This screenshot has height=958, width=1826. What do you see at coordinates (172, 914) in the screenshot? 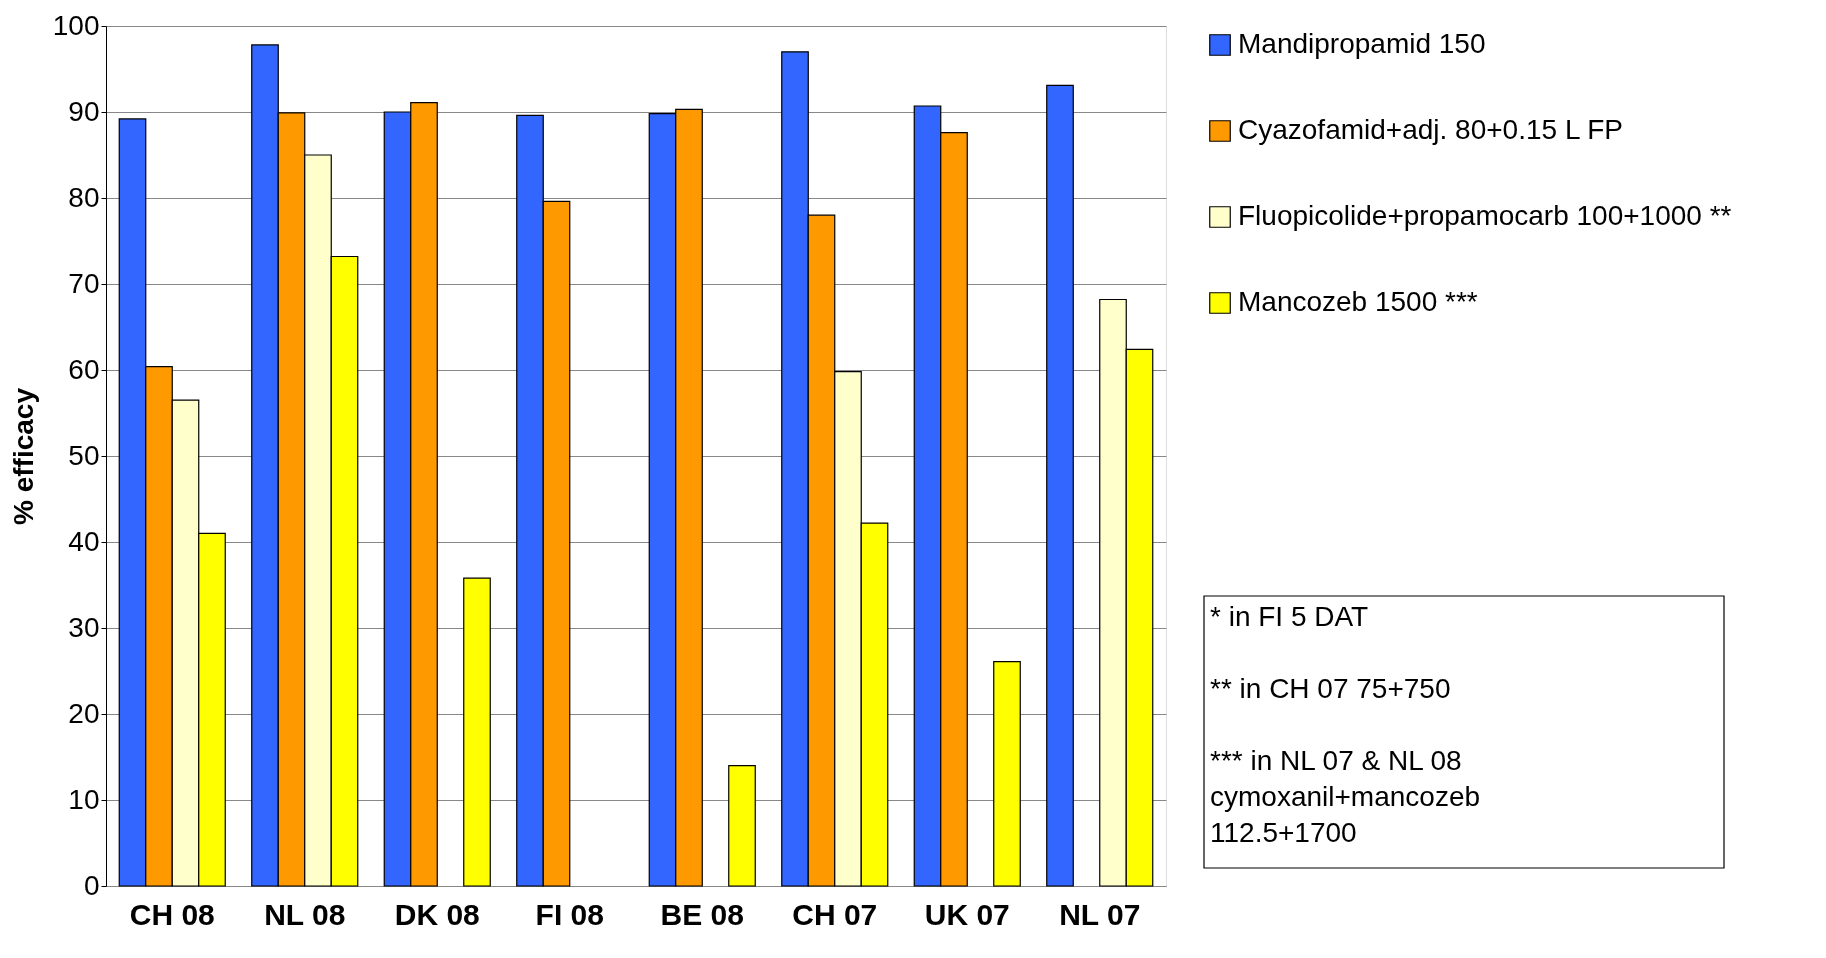
I see `x-tick-label: CH 08` at bounding box center [172, 914].